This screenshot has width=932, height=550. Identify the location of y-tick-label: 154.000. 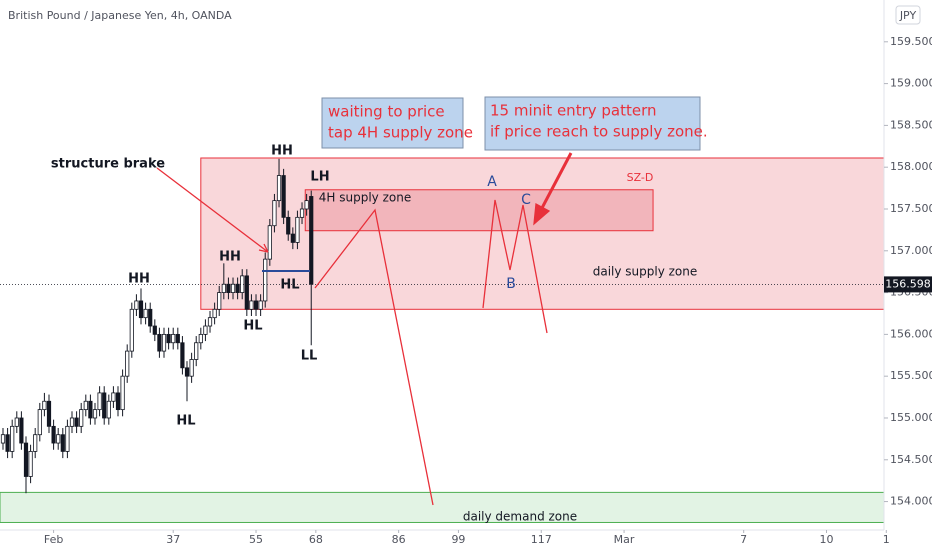
(911, 501).